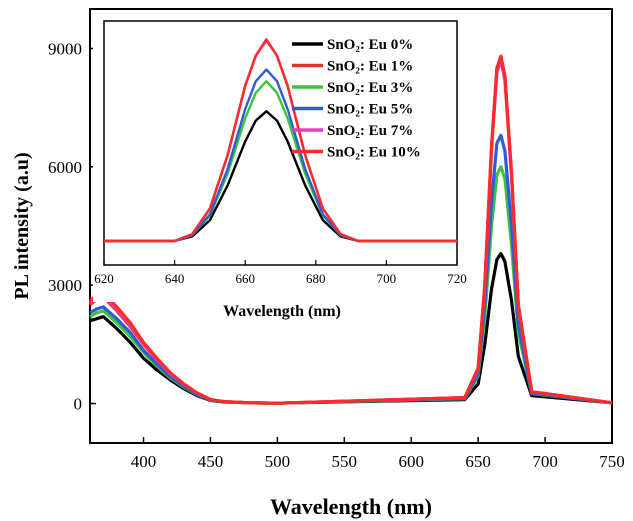 The width and height of the screenshot is (633, 521). What do you see at coordinates (370, 45) in the screenshot?
I see `legend-label-0: SnO₂: Eu 0%` at bounding box center [370, 45].